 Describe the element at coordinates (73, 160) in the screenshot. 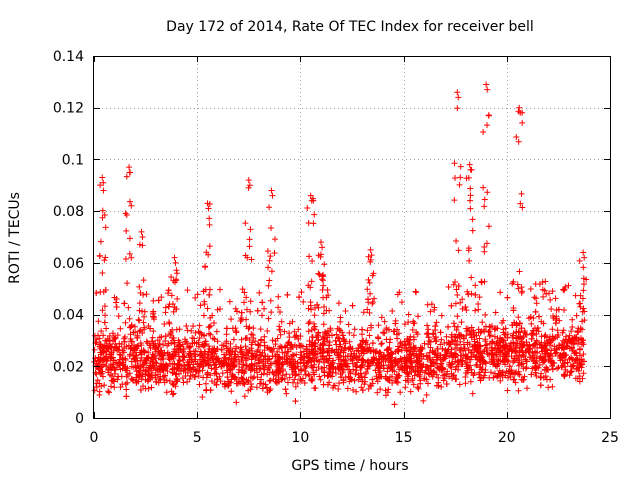

I see `y-tick-label: 0.1` at that location.